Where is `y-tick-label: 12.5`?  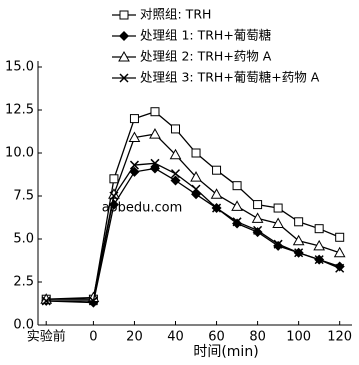
y-tick-label: 12.5 is located at coordinates (19, 110).